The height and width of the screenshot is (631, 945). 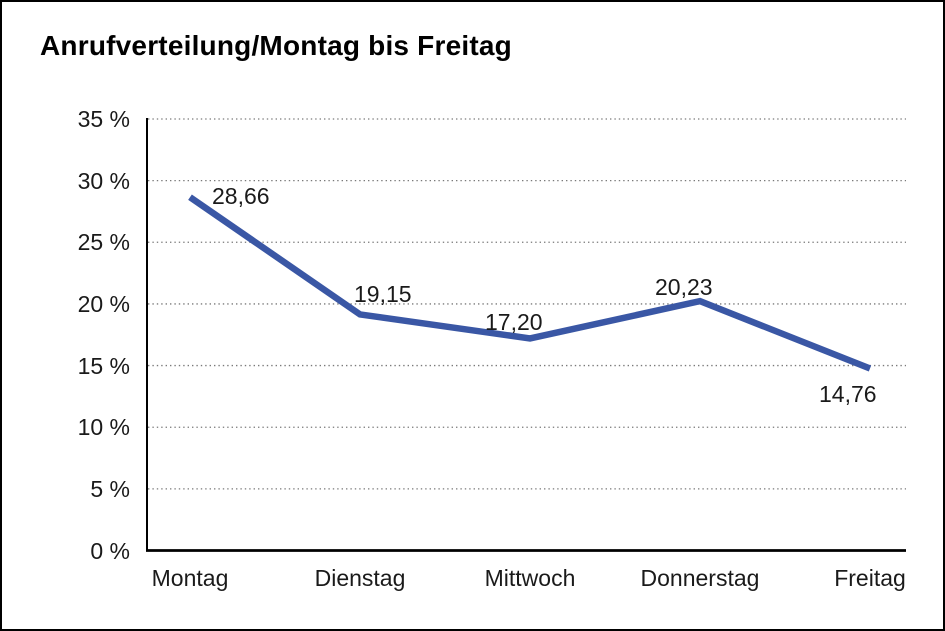 What do you see at coordinates (103, 119) in the screenshot?
I see `y-tick-label-35: 35 %` at bounding box center [103, 119].